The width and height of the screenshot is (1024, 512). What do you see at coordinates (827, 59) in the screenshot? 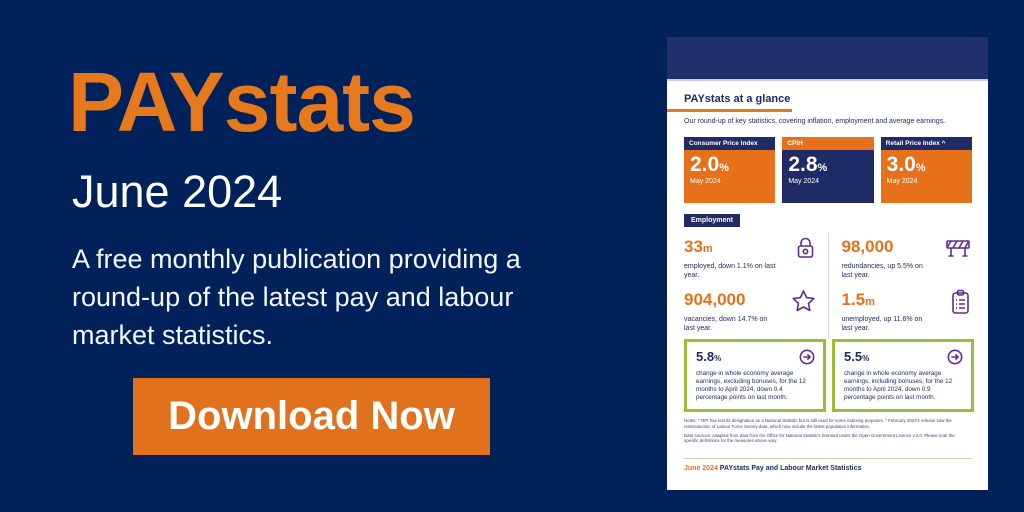
I see `document-header-band` at bounding box center [827, 59].